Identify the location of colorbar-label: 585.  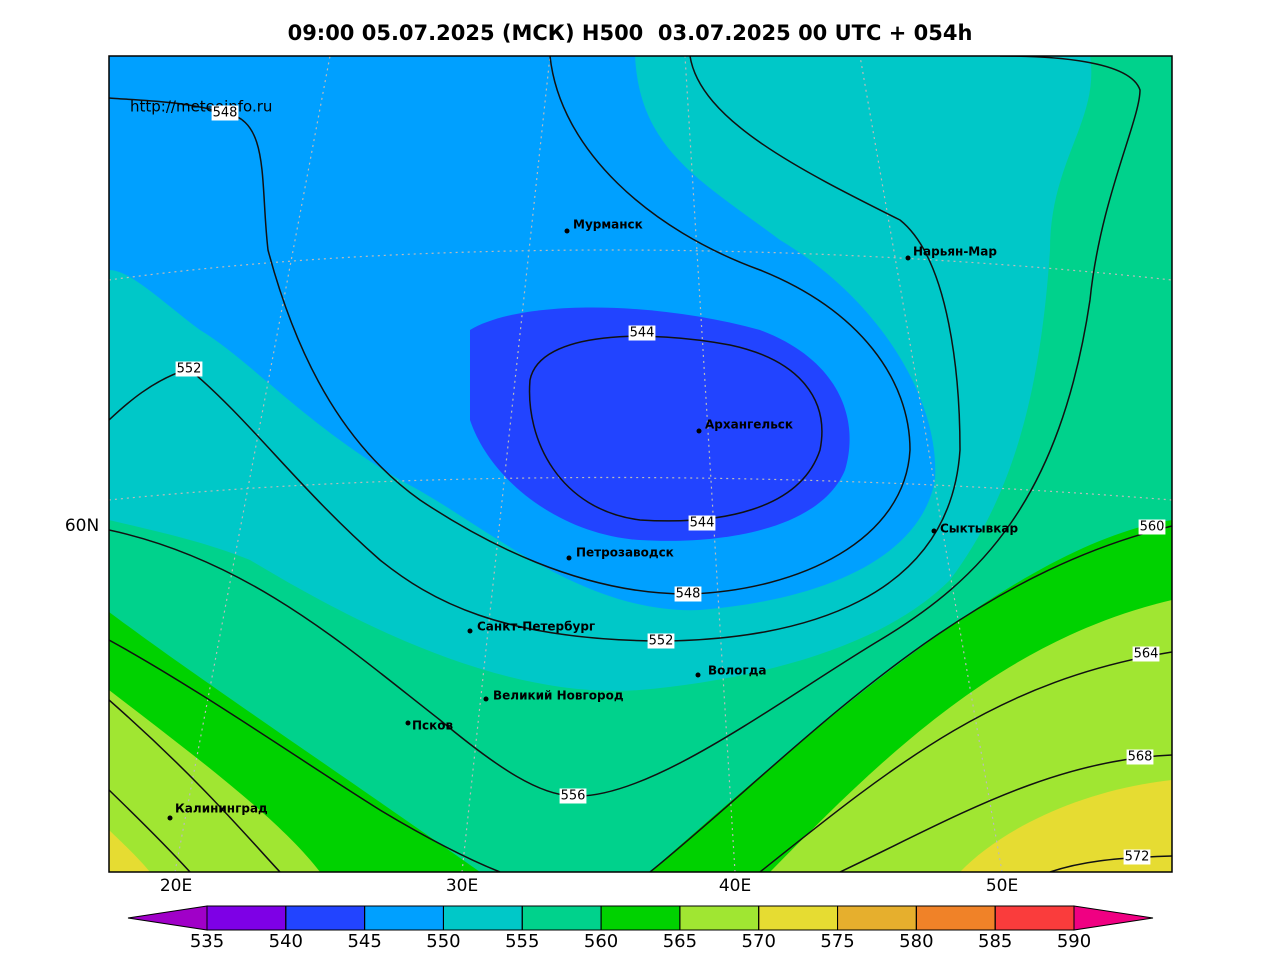
(995, 941).